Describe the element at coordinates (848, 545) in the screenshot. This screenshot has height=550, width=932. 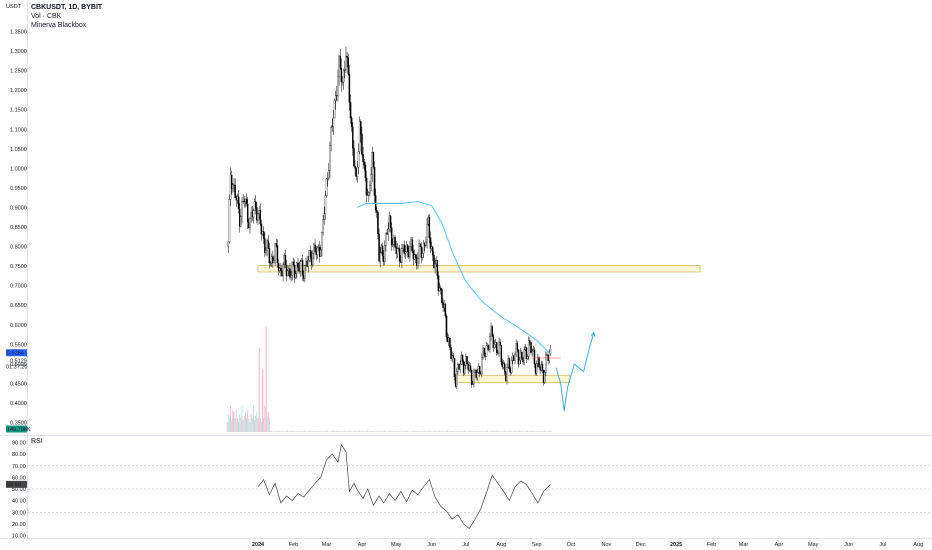
I see `time-tick-label: Jun` at that location.